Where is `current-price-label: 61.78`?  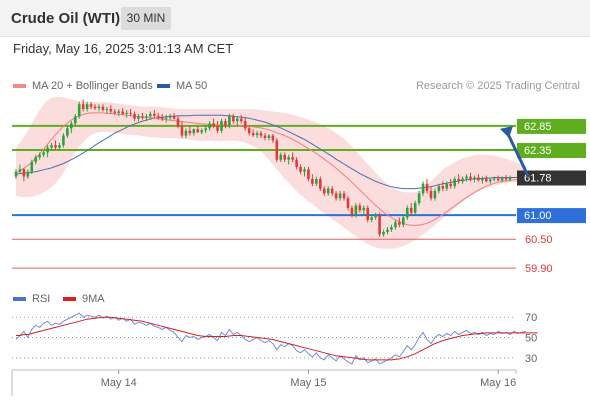
current-price-label: 61.78 is located at coordinates (538, 179).